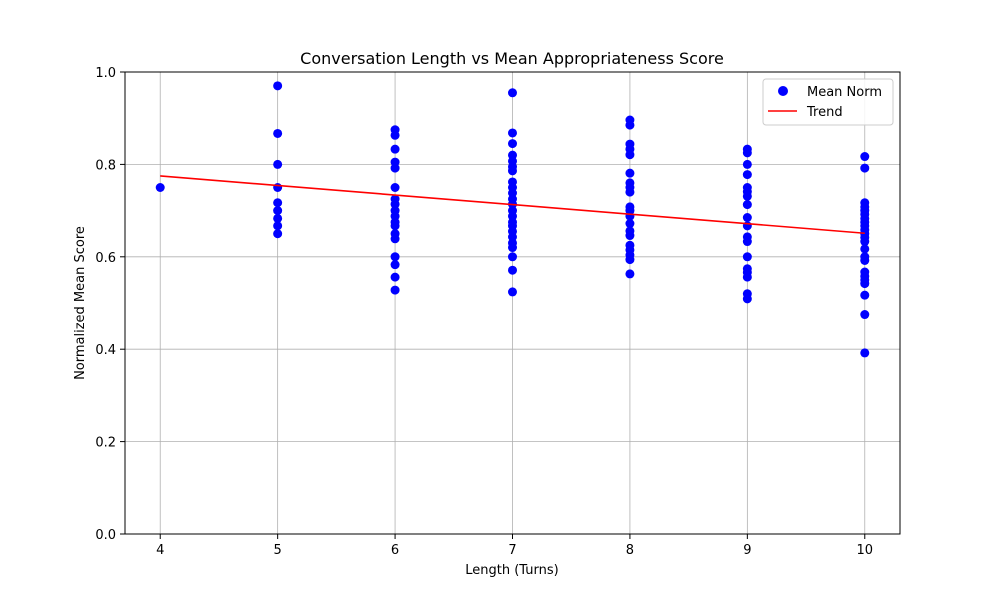 This screenshot has width=1000, height=600. I want to click on legend-label-trend: Trend, so click(824, 112).